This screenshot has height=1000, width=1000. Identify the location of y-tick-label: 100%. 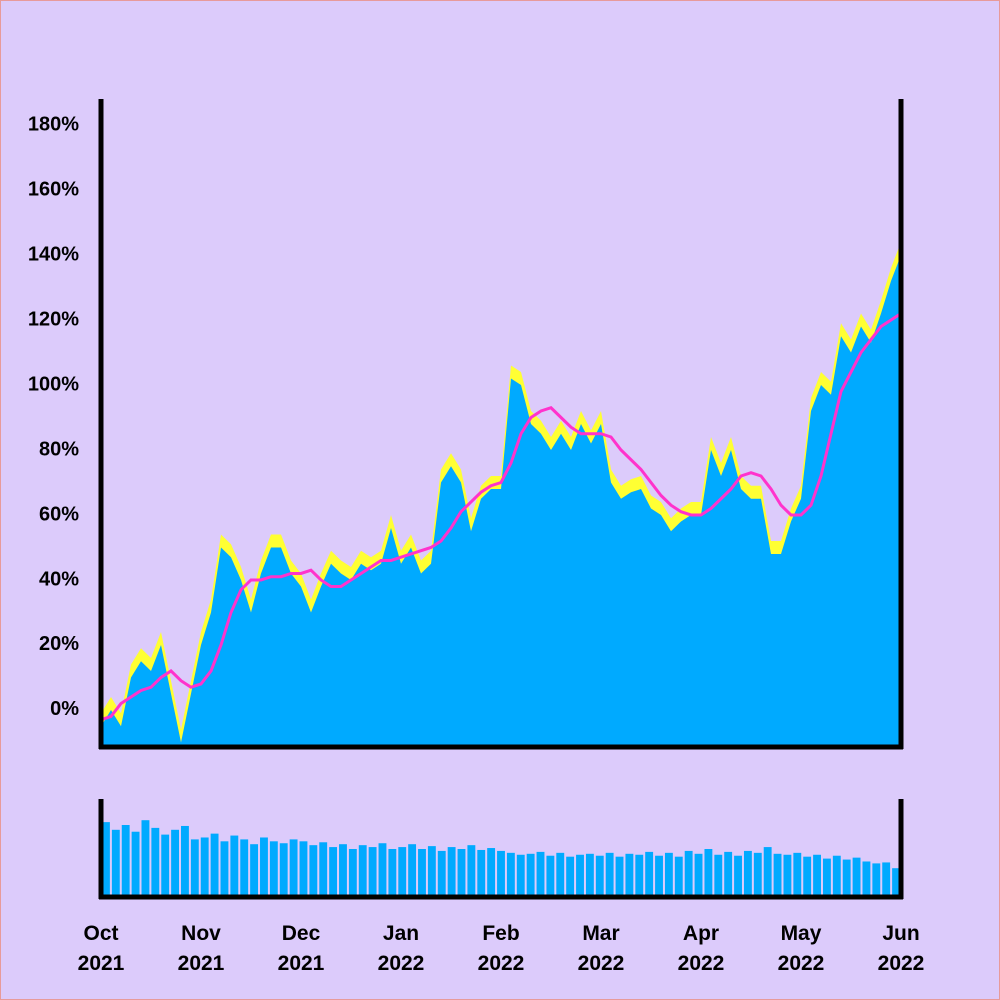
(53, 384).